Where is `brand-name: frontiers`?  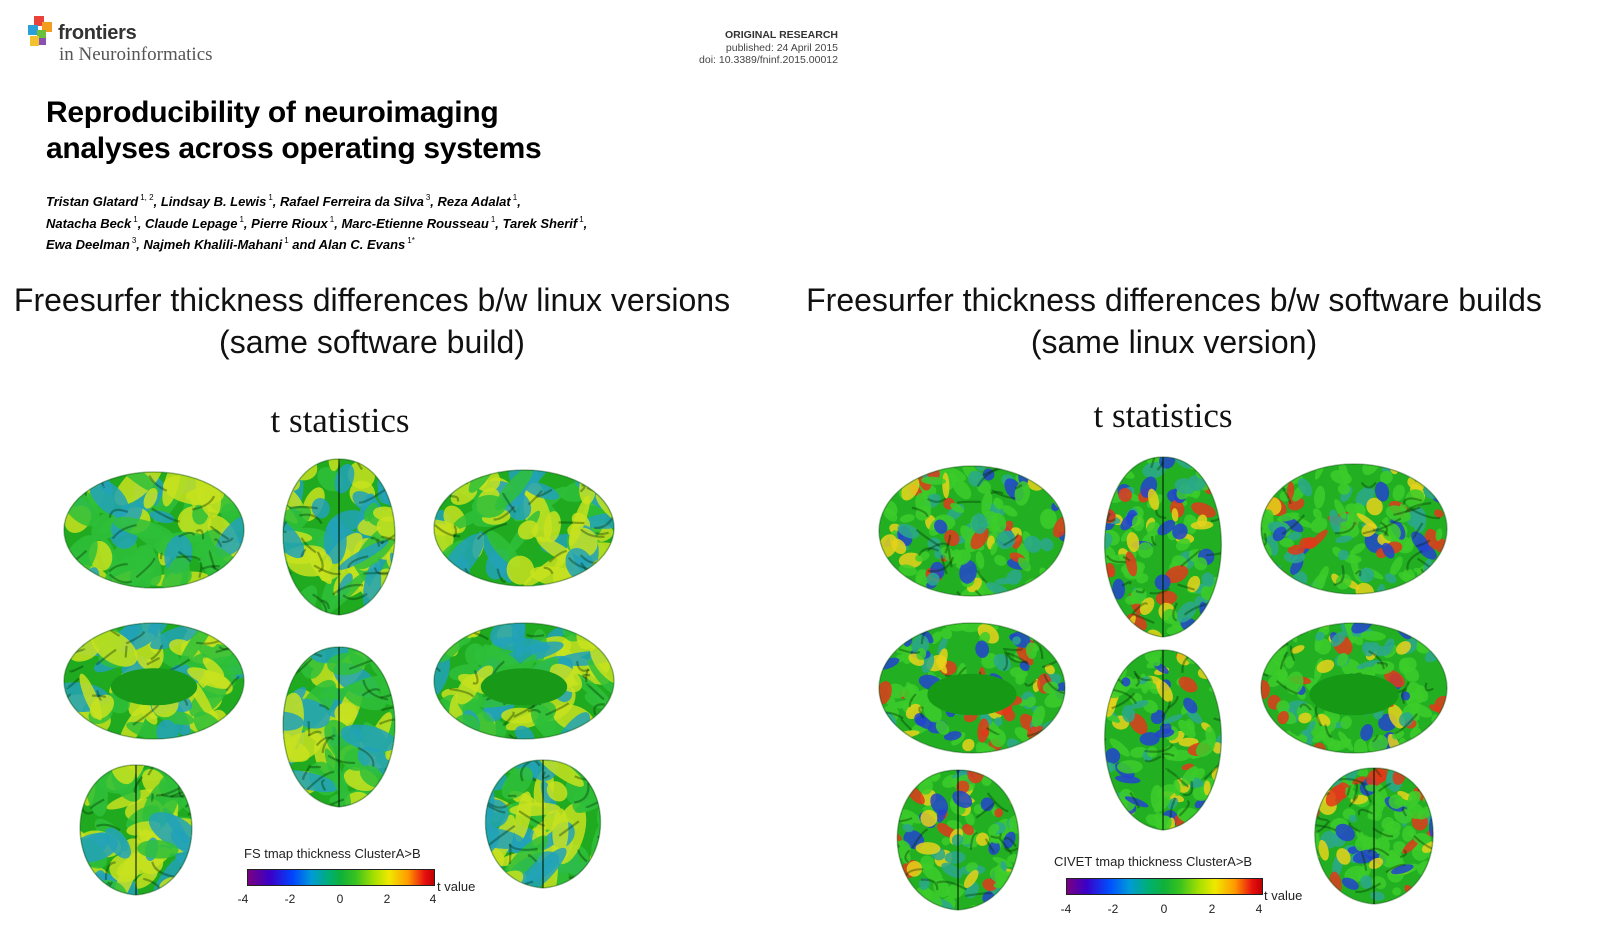 brand-name: frontiers is located at coordinates (97, 33).